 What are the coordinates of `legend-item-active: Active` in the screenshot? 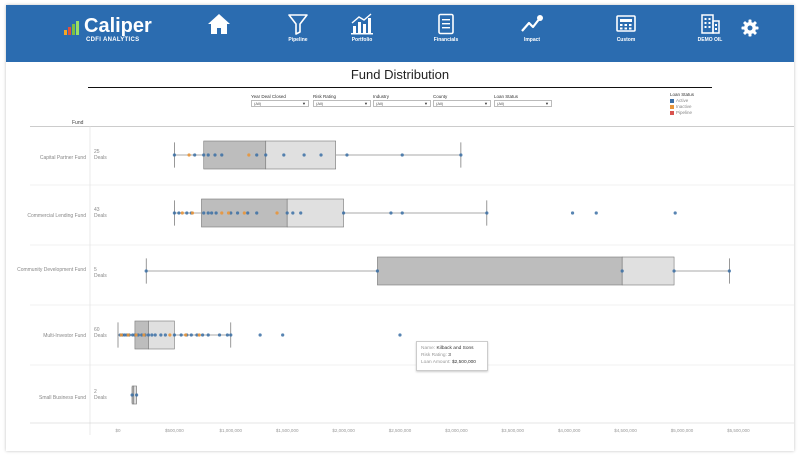 It's located at (700, 101).